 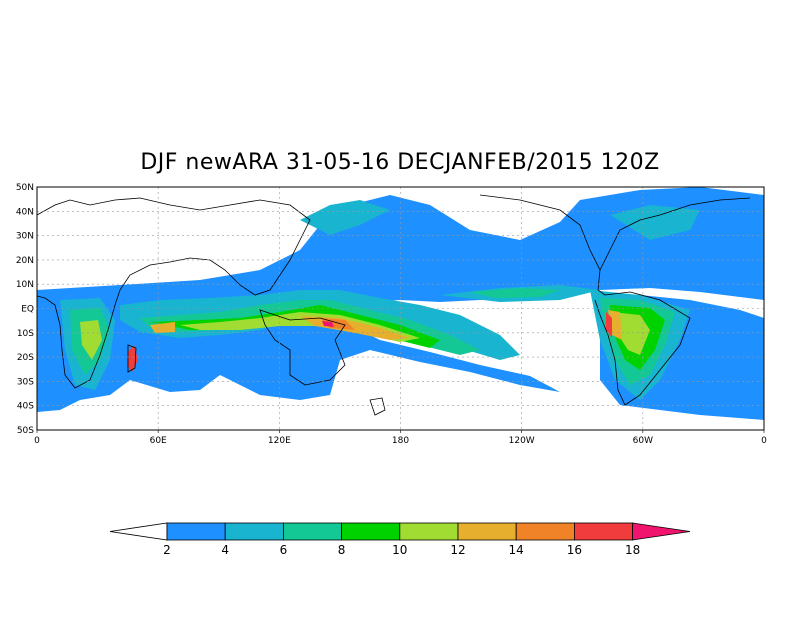 I want to click on colorbar-label: 14, so click(x=516, y=550).